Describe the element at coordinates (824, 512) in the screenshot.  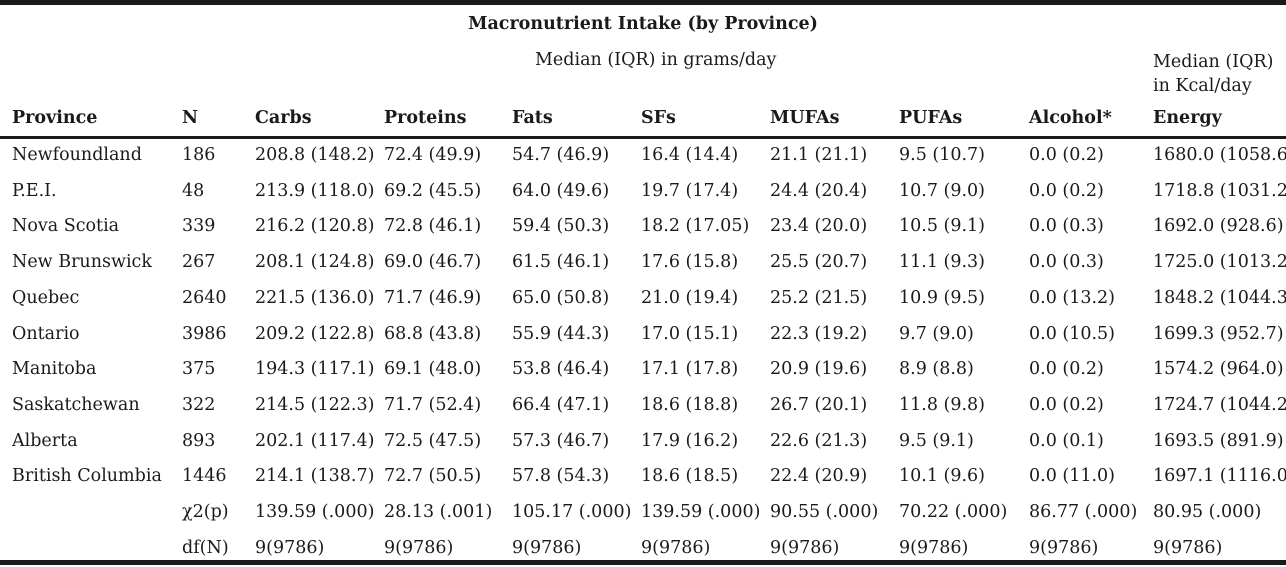
I see `table-cell: 90.55 (.000)` at that location.